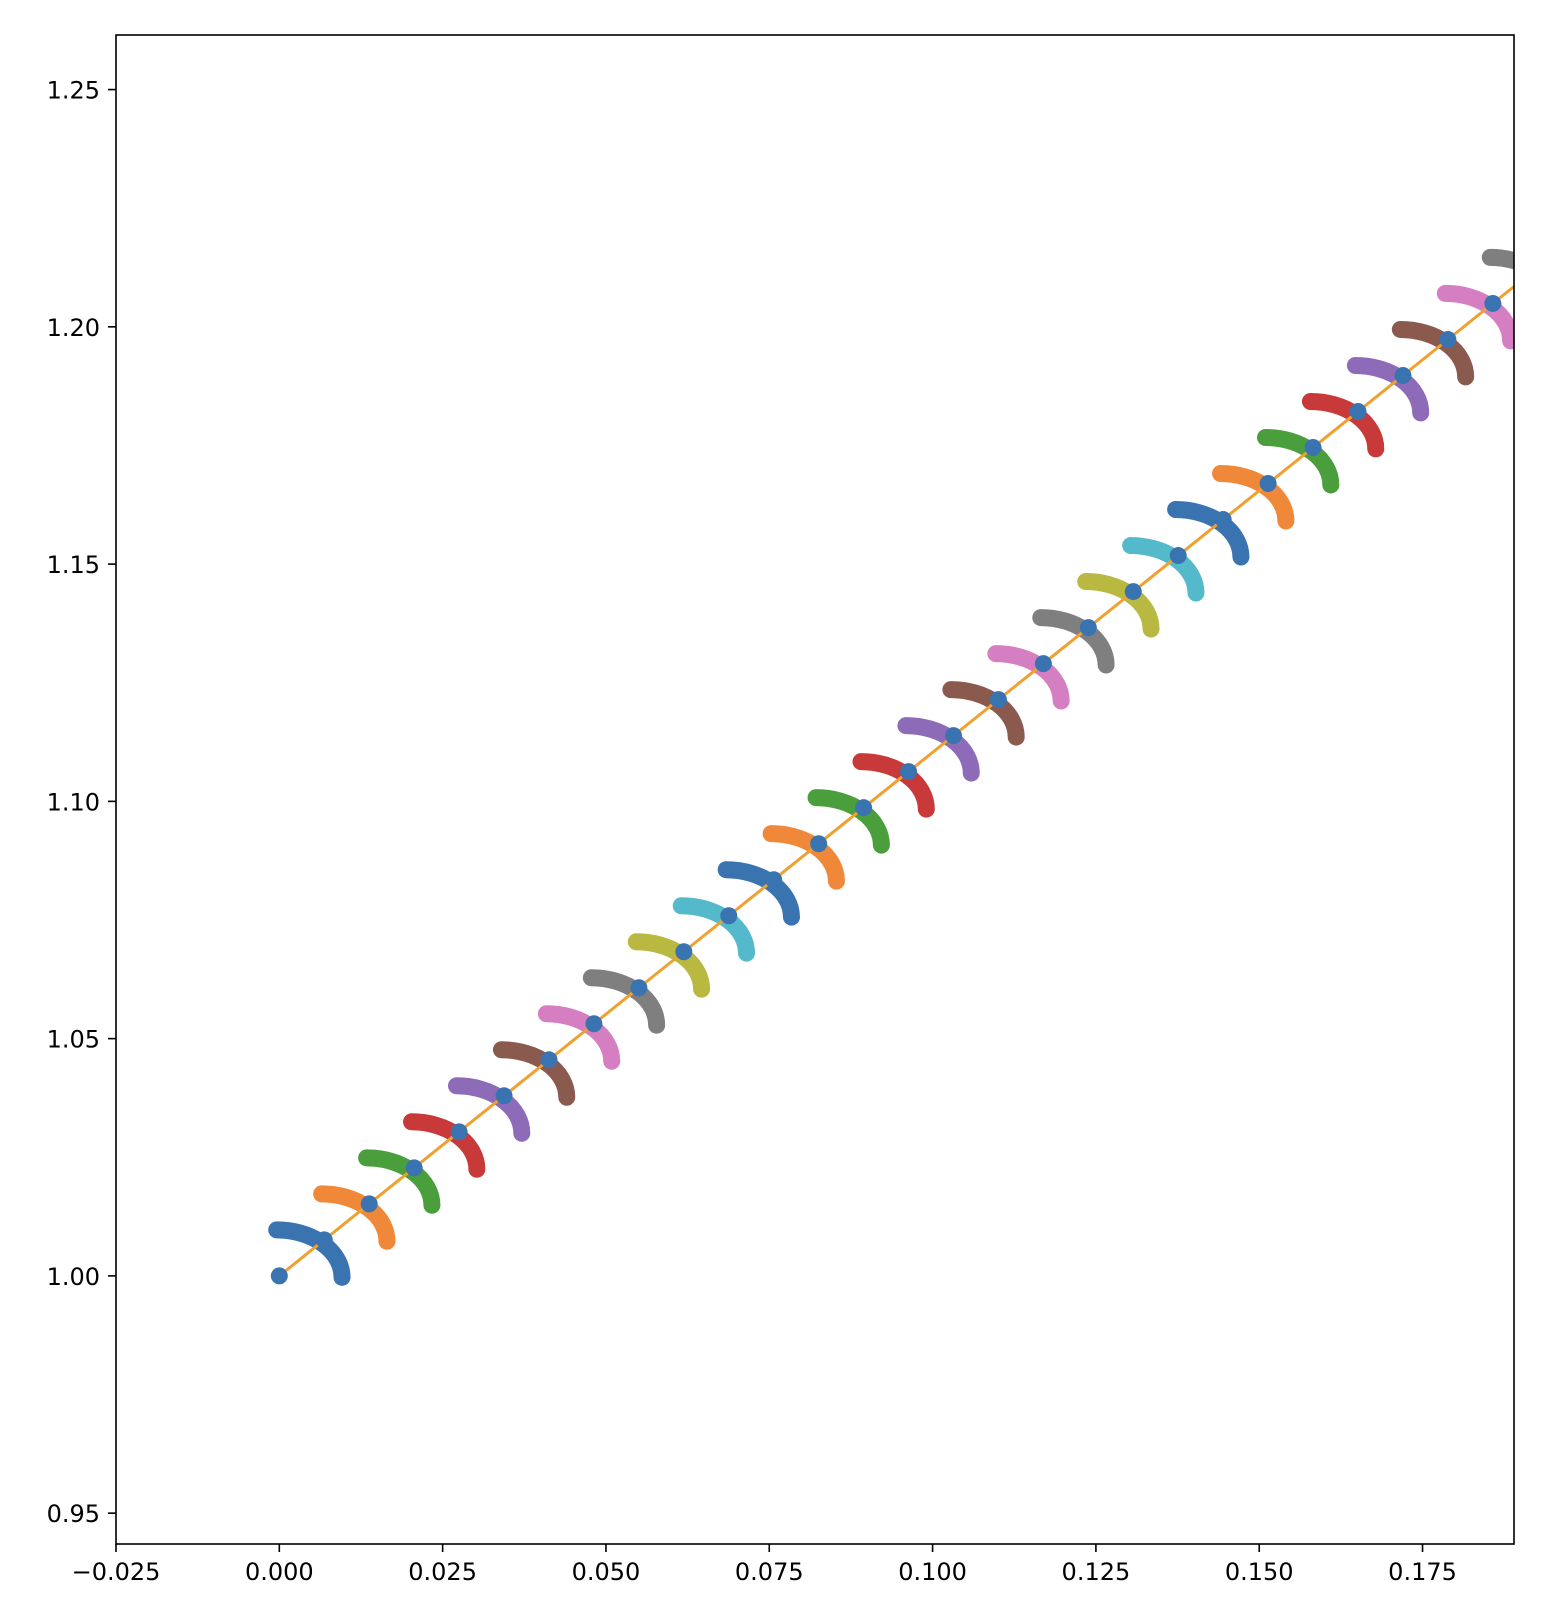  I want to click on x-tick-label: 0.125, so click(1096, 1572).